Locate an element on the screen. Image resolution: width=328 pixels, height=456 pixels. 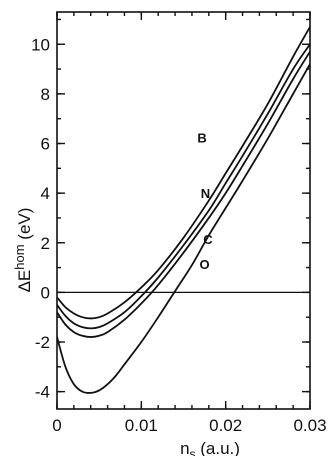
y-tick-label: 8 is located at coordinates (45, 94).